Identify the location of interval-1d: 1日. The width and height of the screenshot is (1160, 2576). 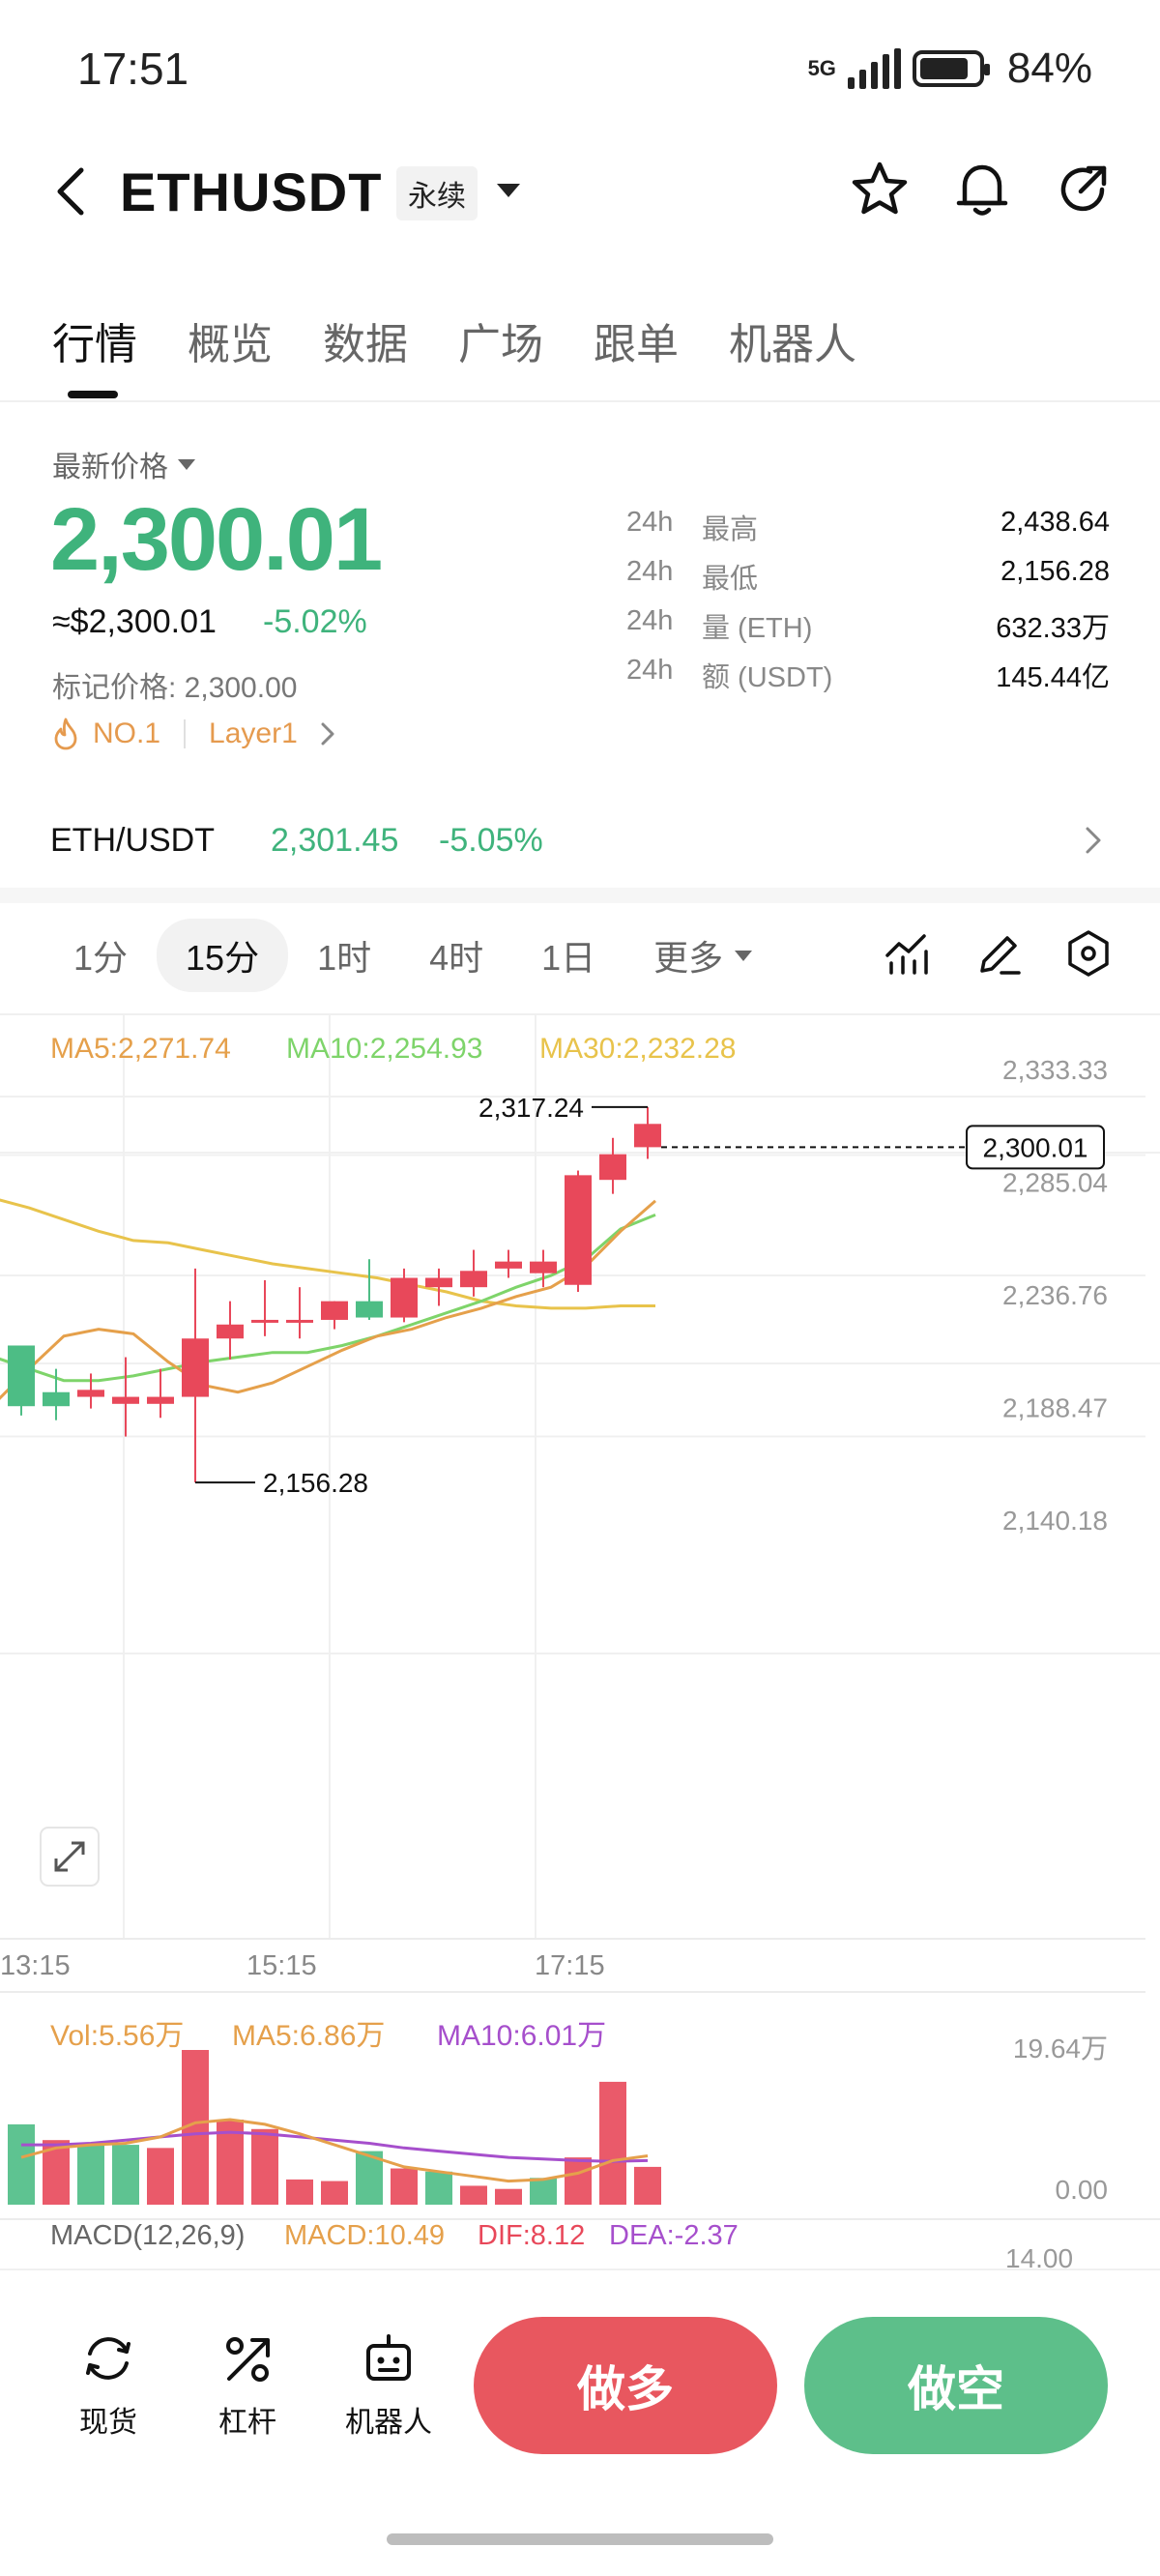
(568, 958).